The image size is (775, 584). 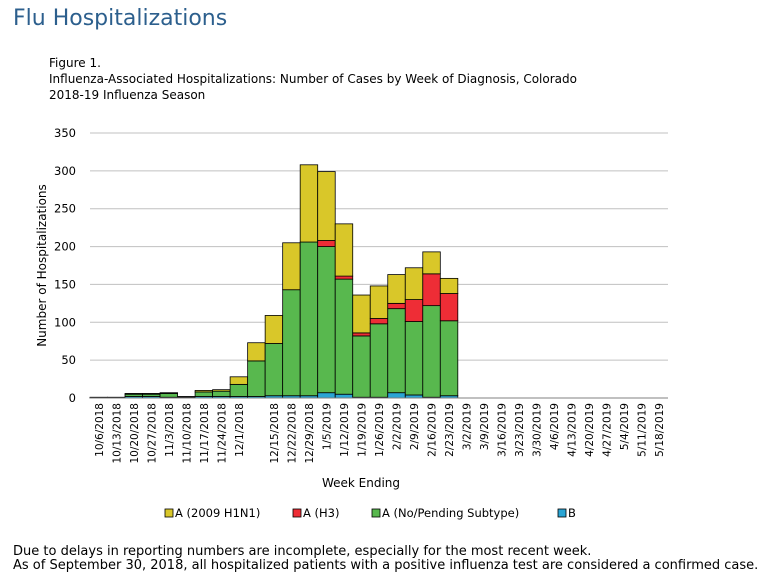 I want to click on x-tick-label: 5/18/2019, so click(x=660, y=430).